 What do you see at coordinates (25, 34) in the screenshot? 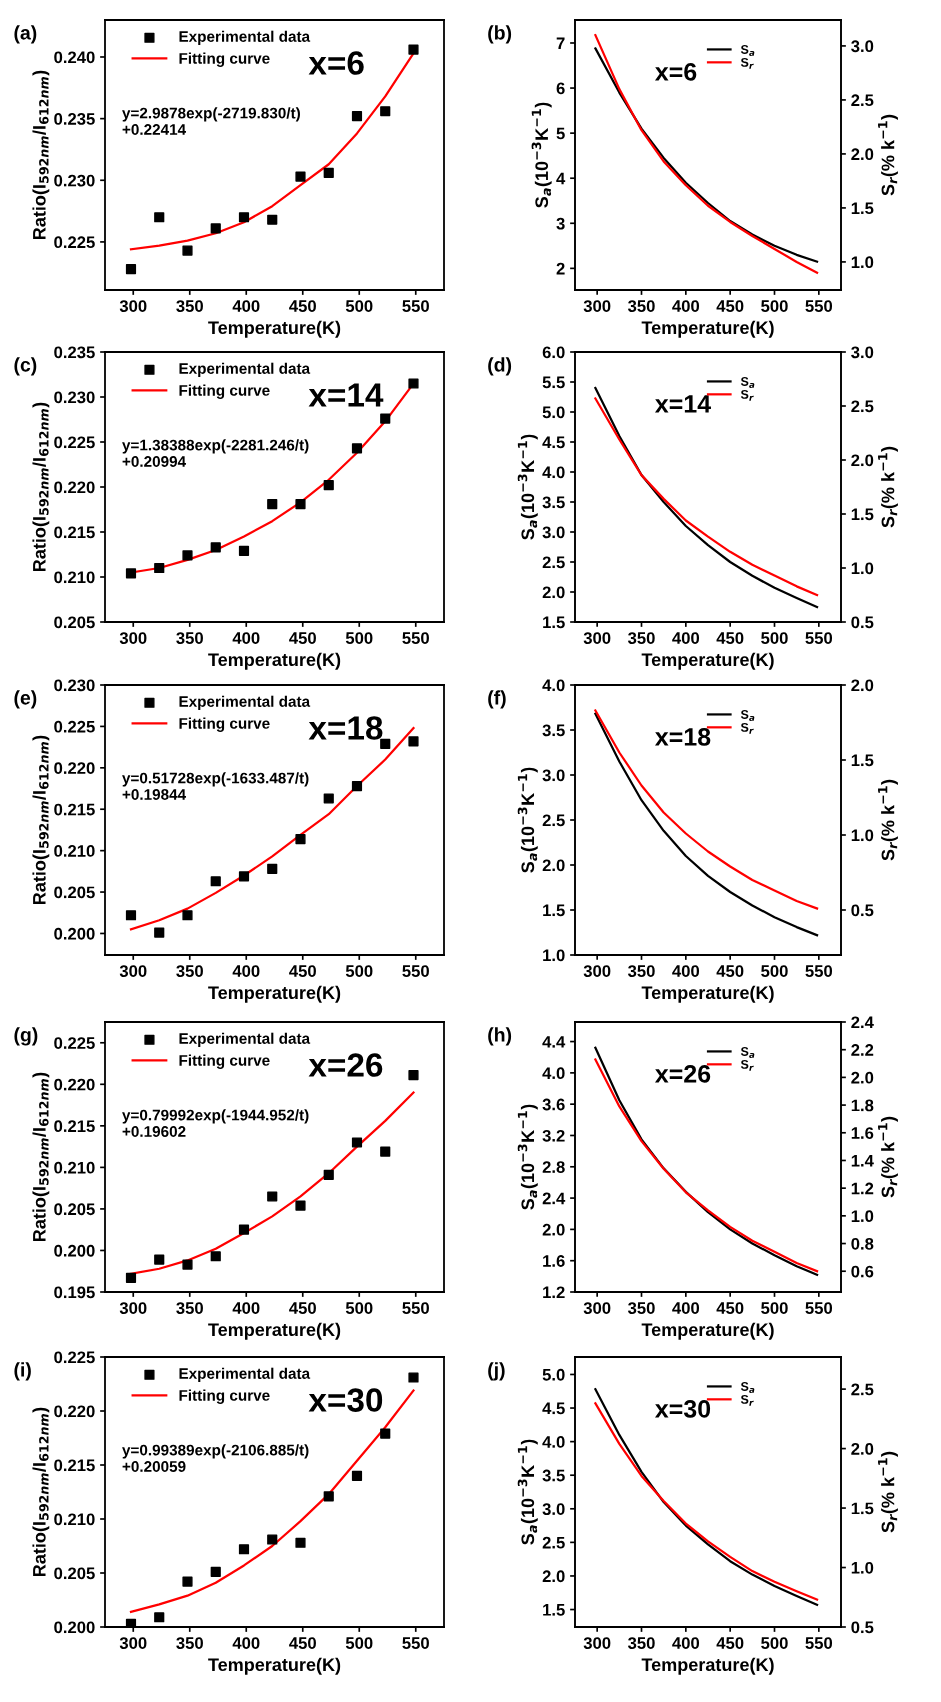
I see `chart-title: (a)` at bounding box center [25, 34].